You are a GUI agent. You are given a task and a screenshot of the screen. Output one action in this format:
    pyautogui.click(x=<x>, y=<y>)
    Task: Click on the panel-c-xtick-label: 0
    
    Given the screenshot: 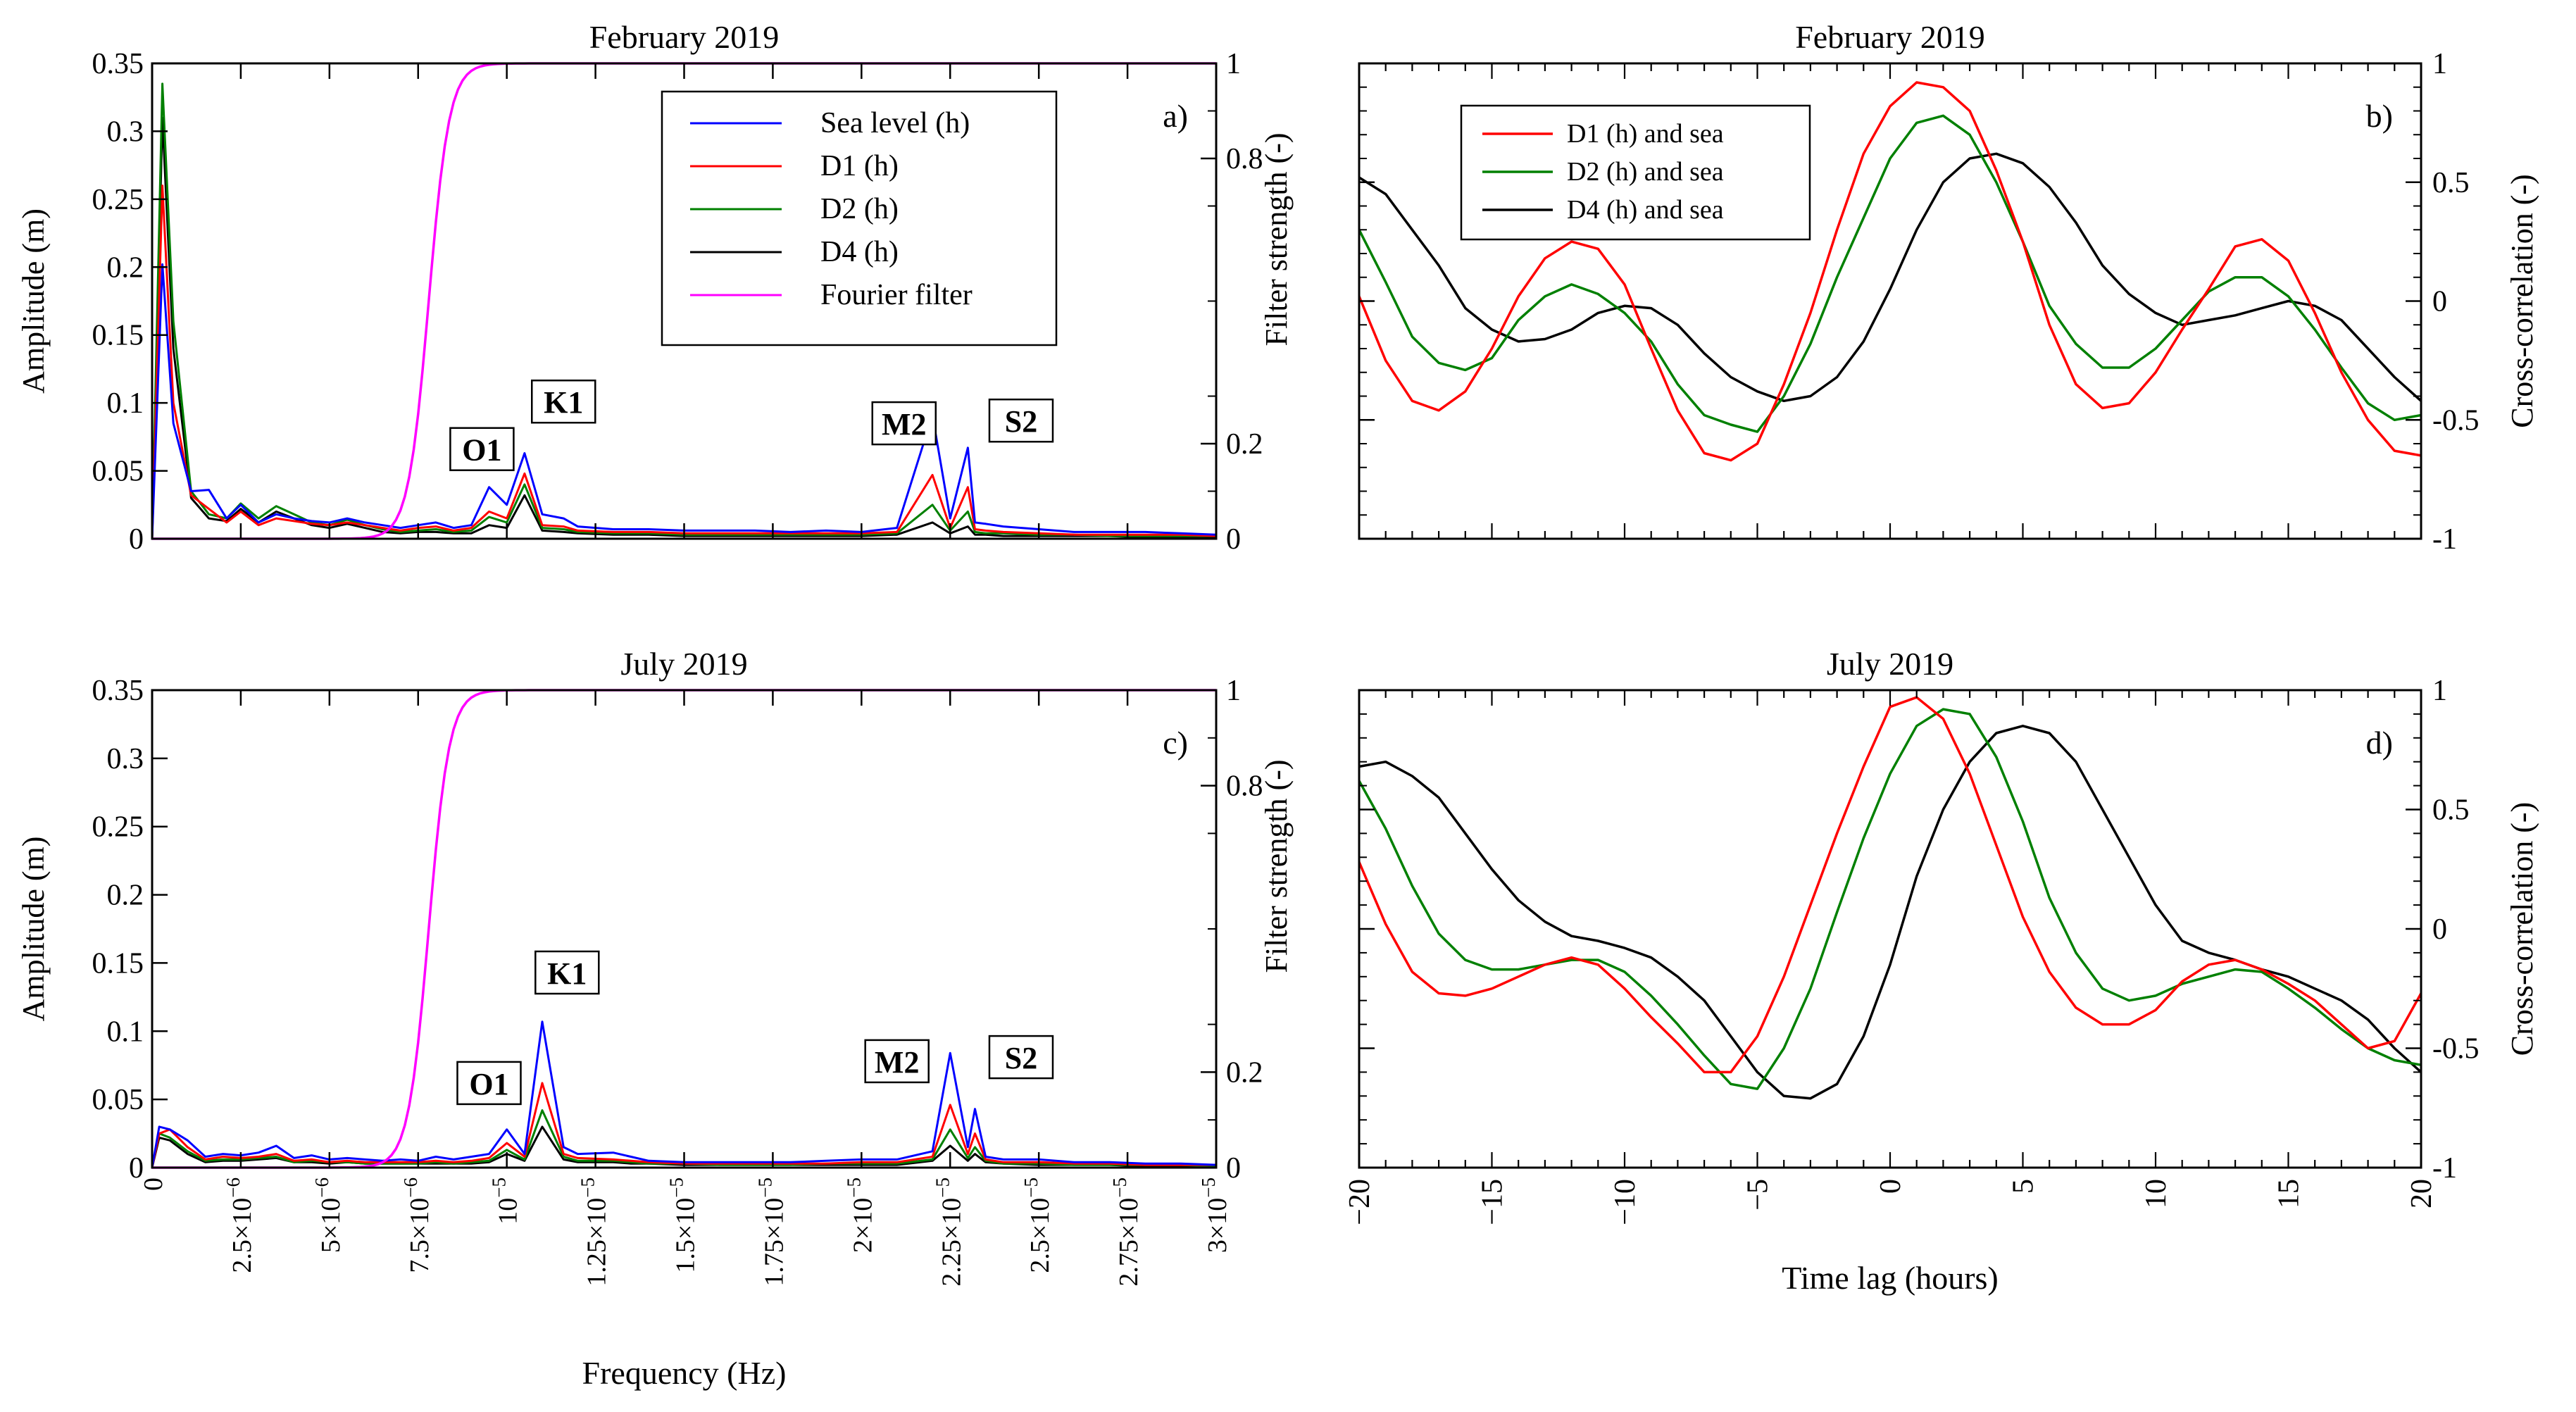 What is the action you would take?
    pyautogui.click(x=153, y=1184)
    